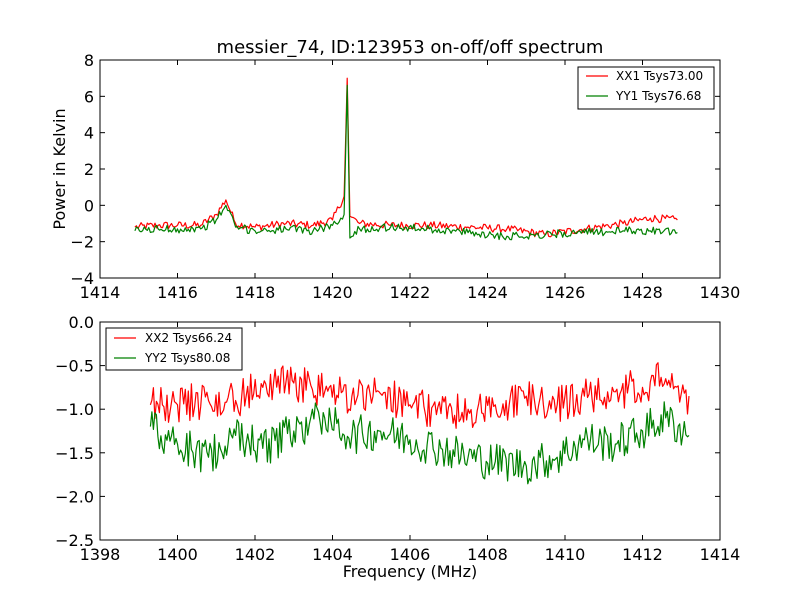  What do you see at coordinates (74, 453) in the screenshot?
I see `bottom-y-tick-label: −1.5` at bounding box center [74, 453].